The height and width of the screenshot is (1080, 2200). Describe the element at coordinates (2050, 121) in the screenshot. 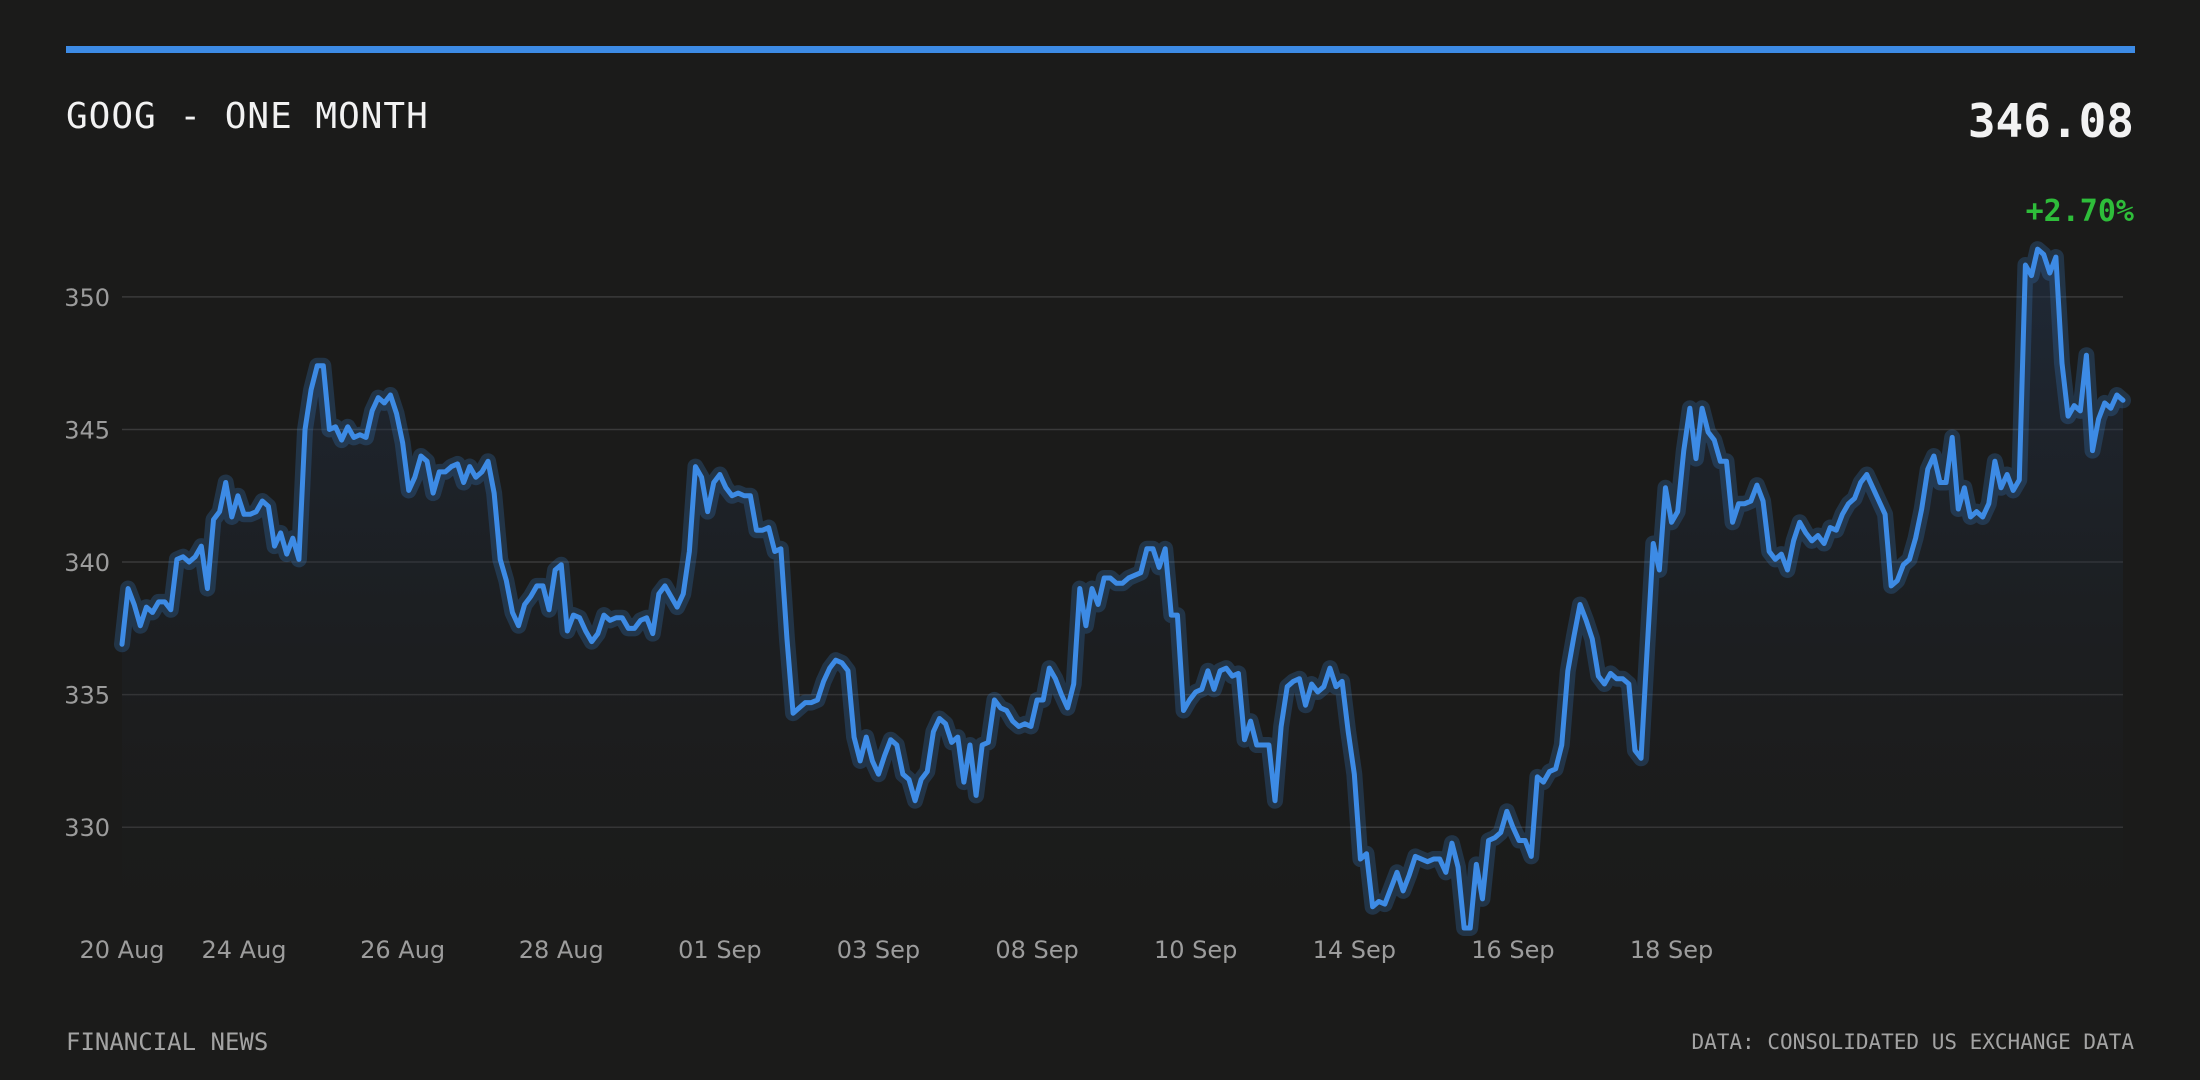

I see `current-price: 346.08` at that location.